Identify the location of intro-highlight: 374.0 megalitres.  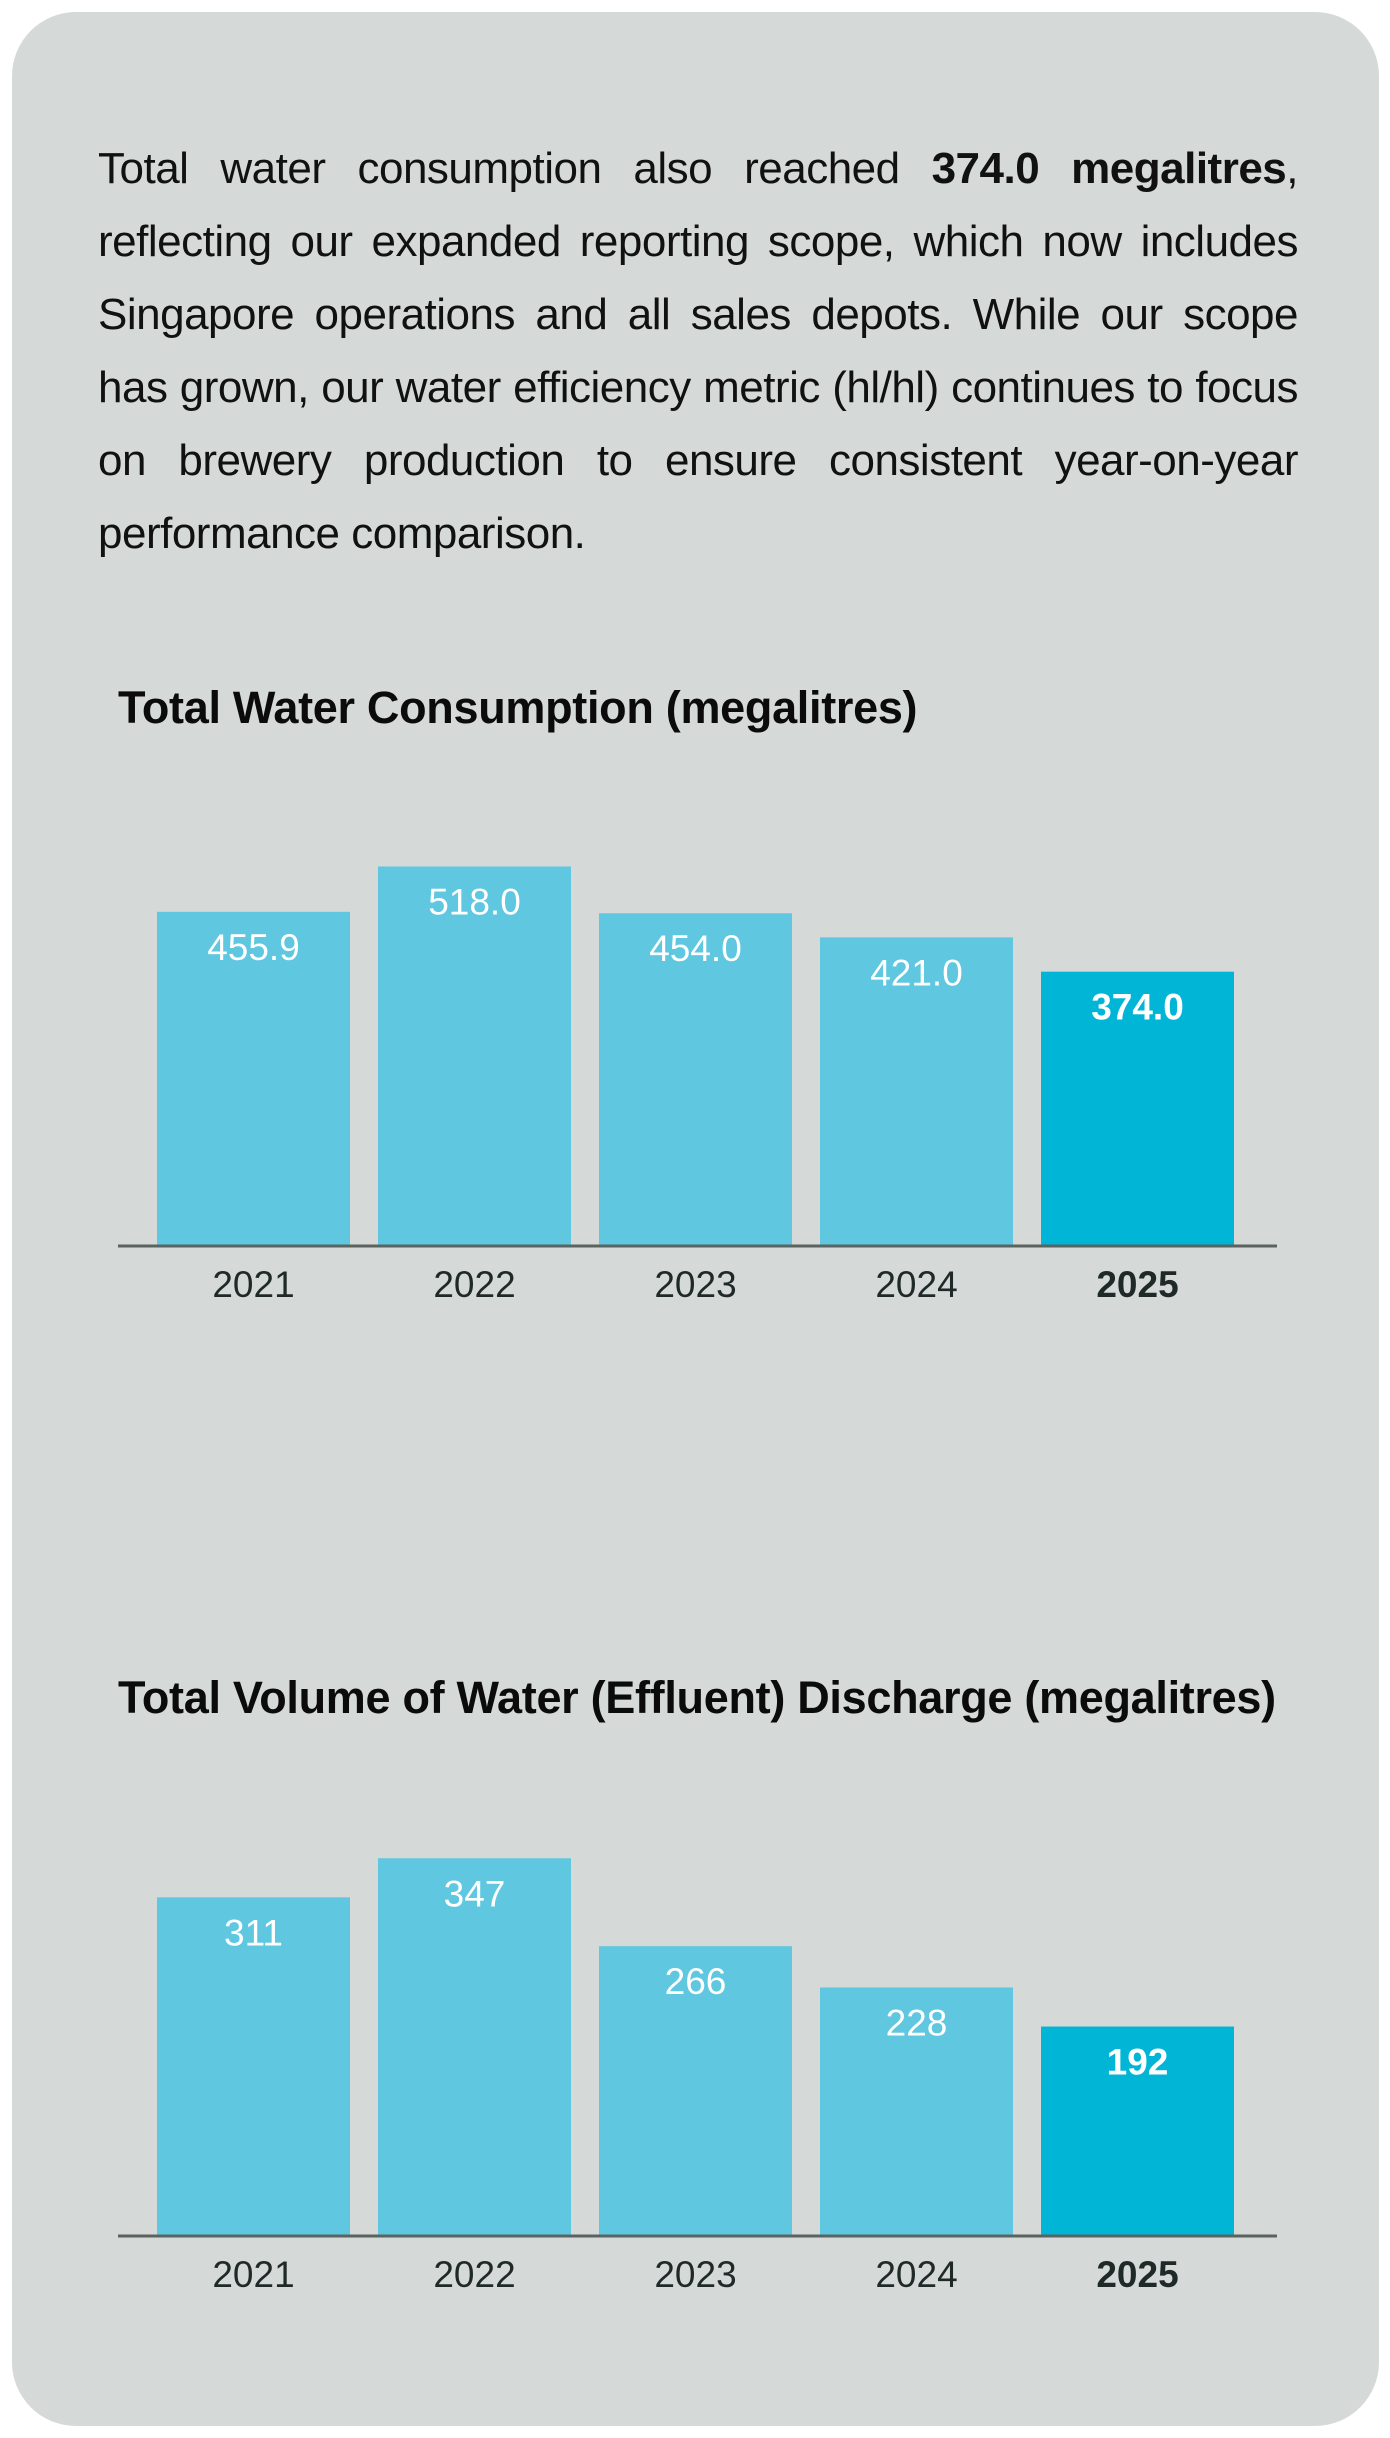
(1109, 168).